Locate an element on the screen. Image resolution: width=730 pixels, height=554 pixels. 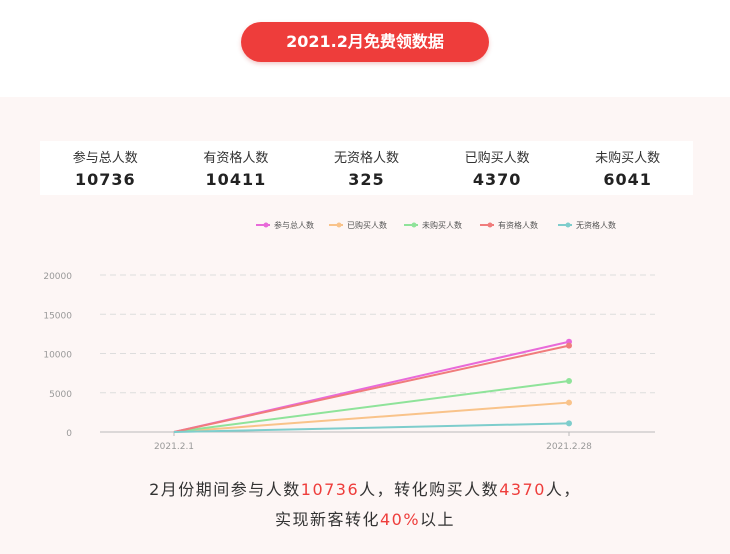
legend-label: 参与总人数 is located at coordinates (294, 225).